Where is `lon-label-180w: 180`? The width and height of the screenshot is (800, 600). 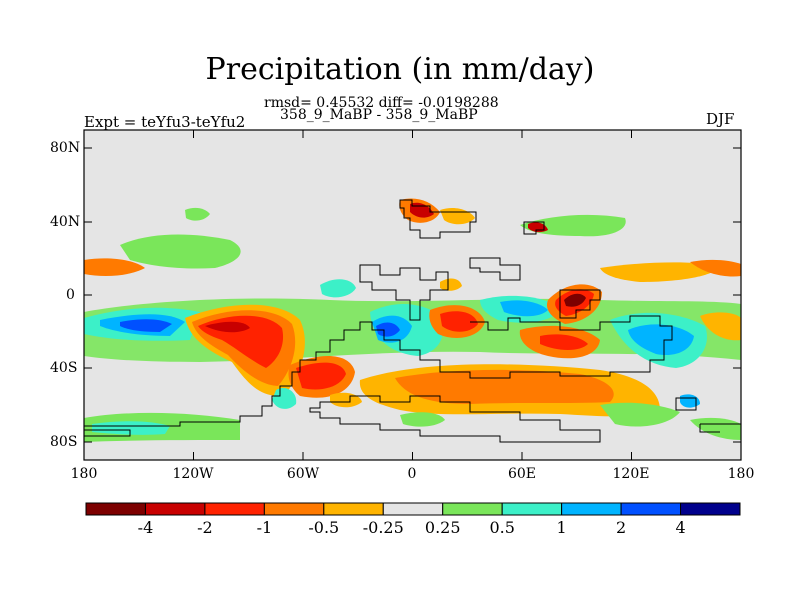
lon-label-180w: 180 is located at coordinates (84, 474).